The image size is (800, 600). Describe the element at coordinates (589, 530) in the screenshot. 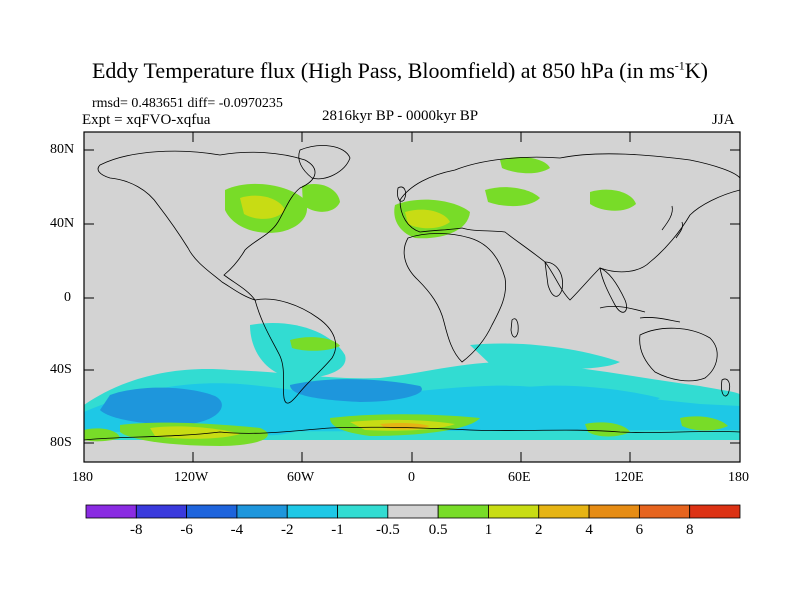

I see `colorbar-label: 4` at that location.